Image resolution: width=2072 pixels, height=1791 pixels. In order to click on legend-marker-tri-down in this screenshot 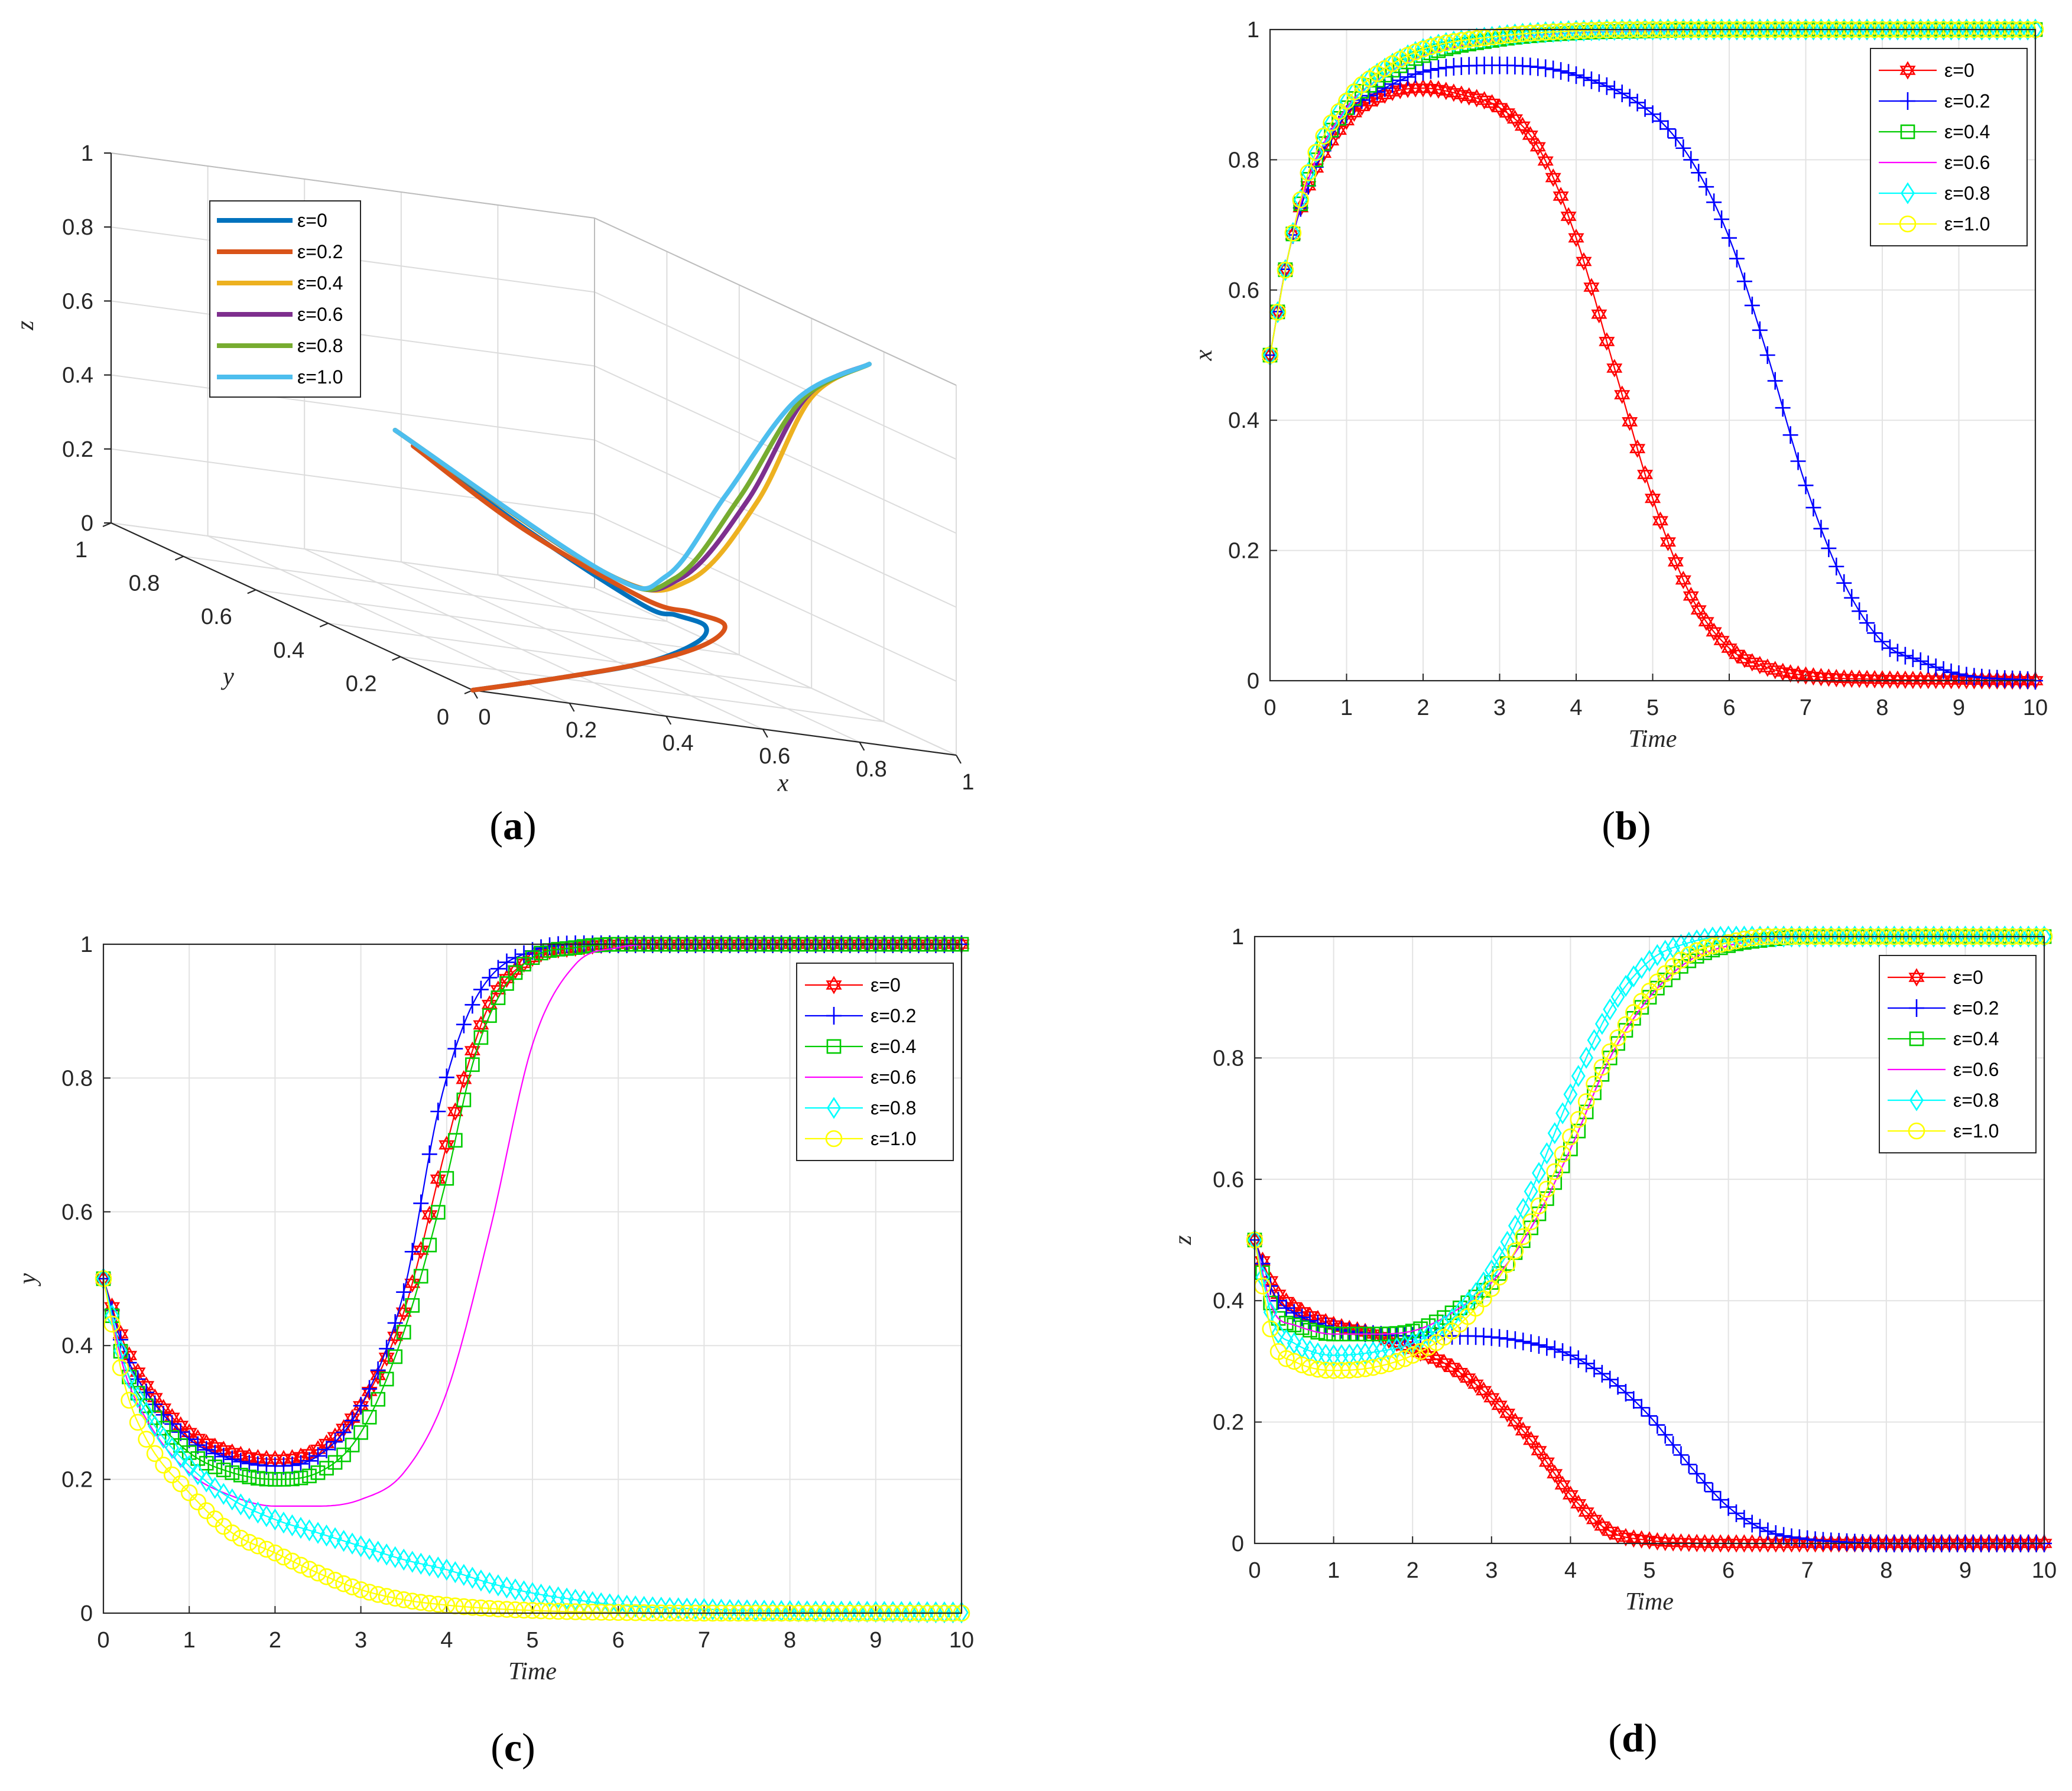, I will do `click(834, 987)`.